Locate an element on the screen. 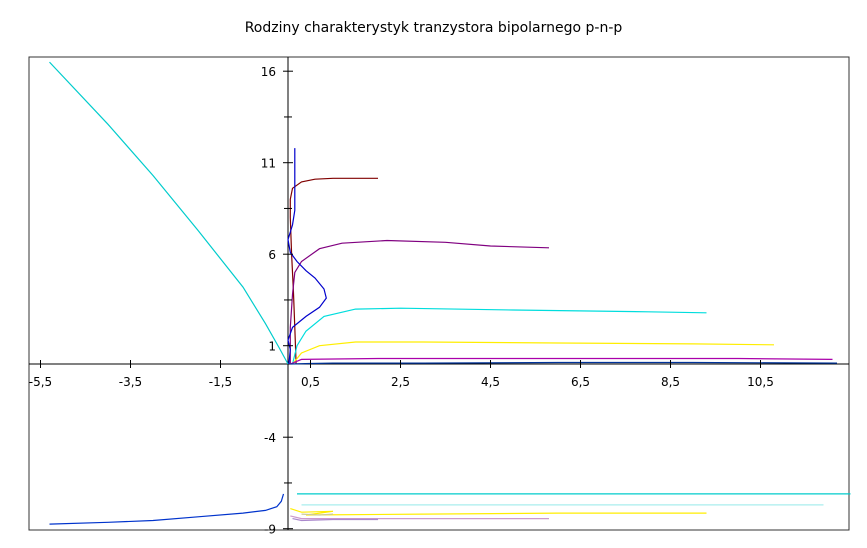  y-tick-label-1: 11 is located at coordinates (268, 164).